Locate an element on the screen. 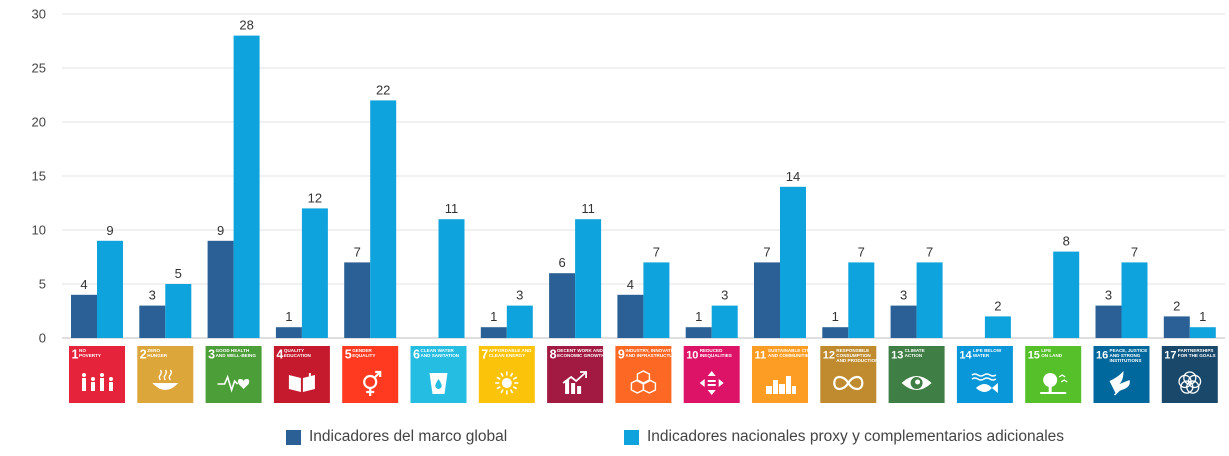  y-tick-label: 20 is located at coordinates (39, 122).